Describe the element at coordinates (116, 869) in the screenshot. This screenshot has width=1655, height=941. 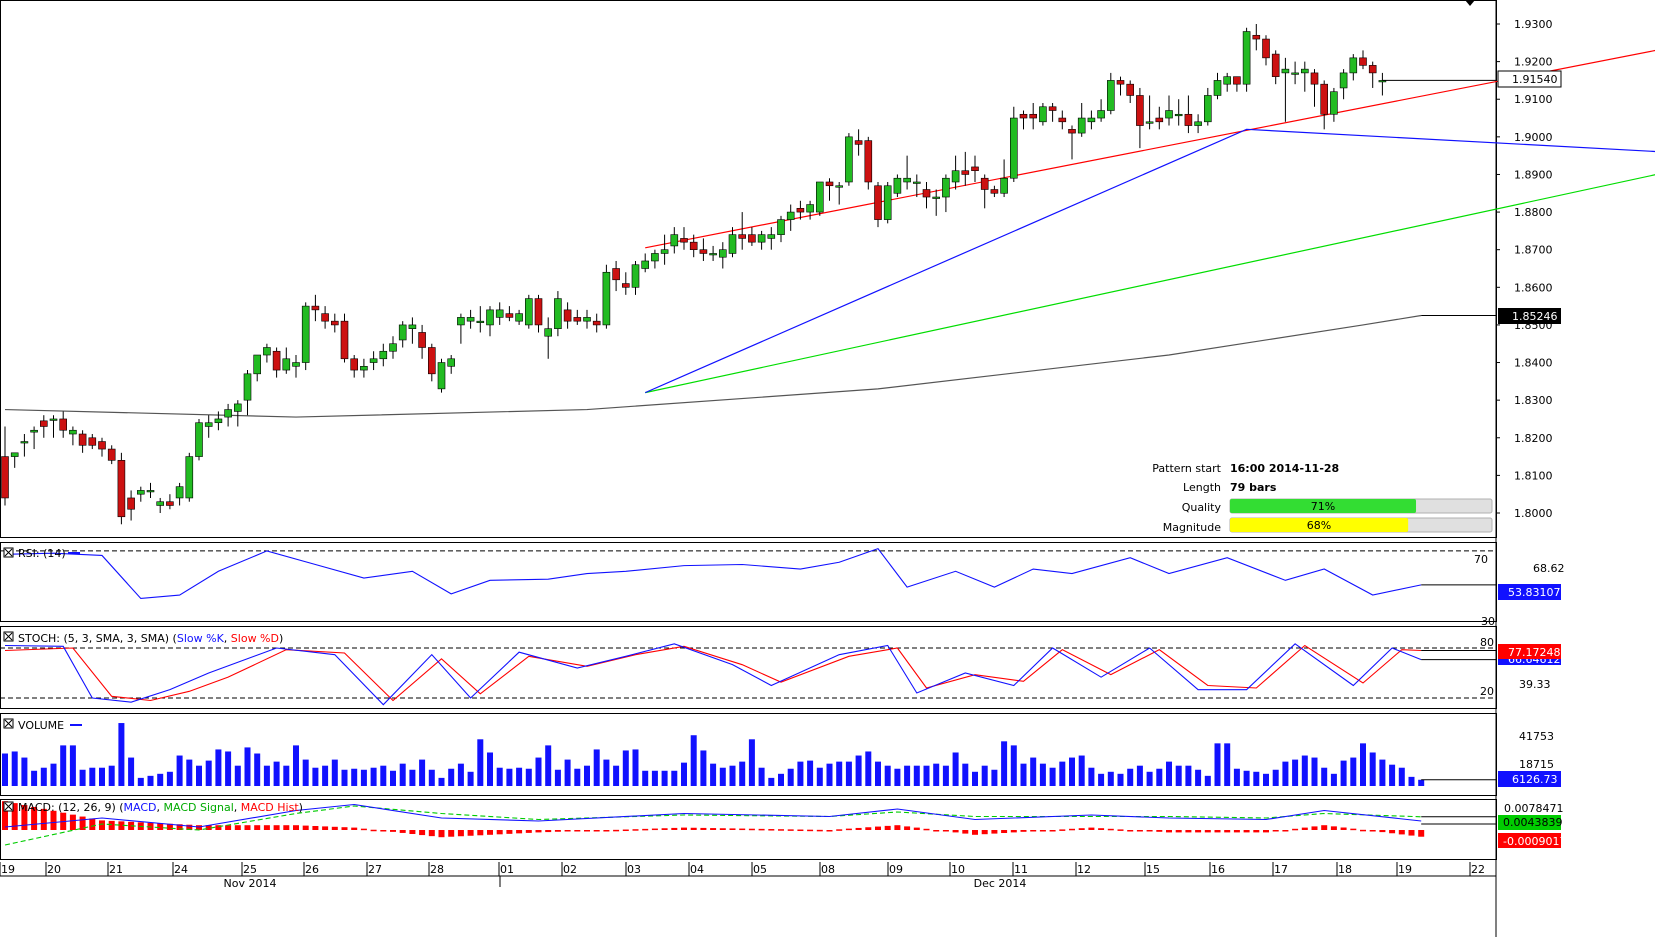
I see `x-axis-day-label: 21` at that location.